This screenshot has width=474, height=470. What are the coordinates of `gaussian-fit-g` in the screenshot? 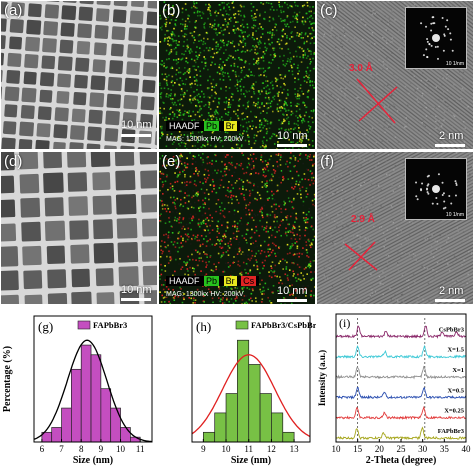 It's located at (93, 391).